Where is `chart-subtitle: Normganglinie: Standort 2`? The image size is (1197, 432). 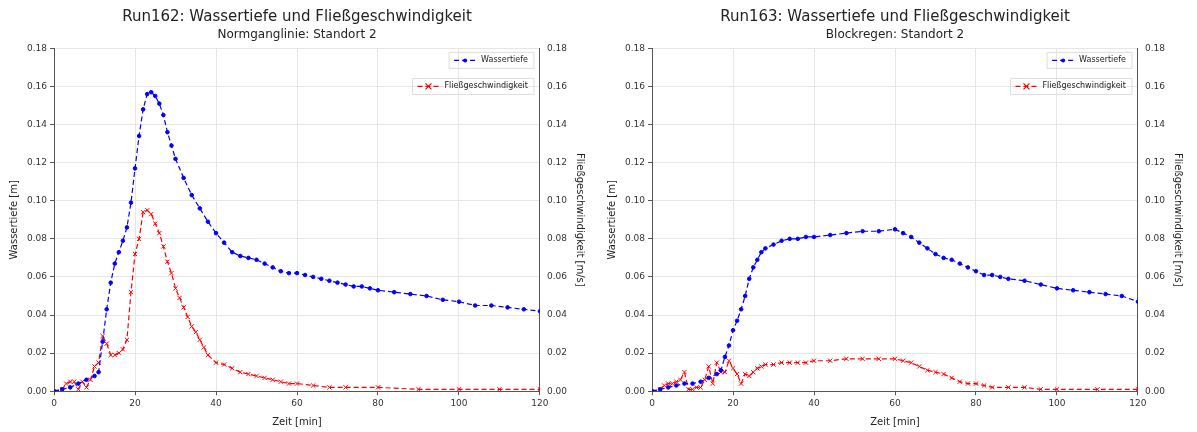
chart-subtitle: Normganglinie: Standort 2 is located at coordinates (297, 34).